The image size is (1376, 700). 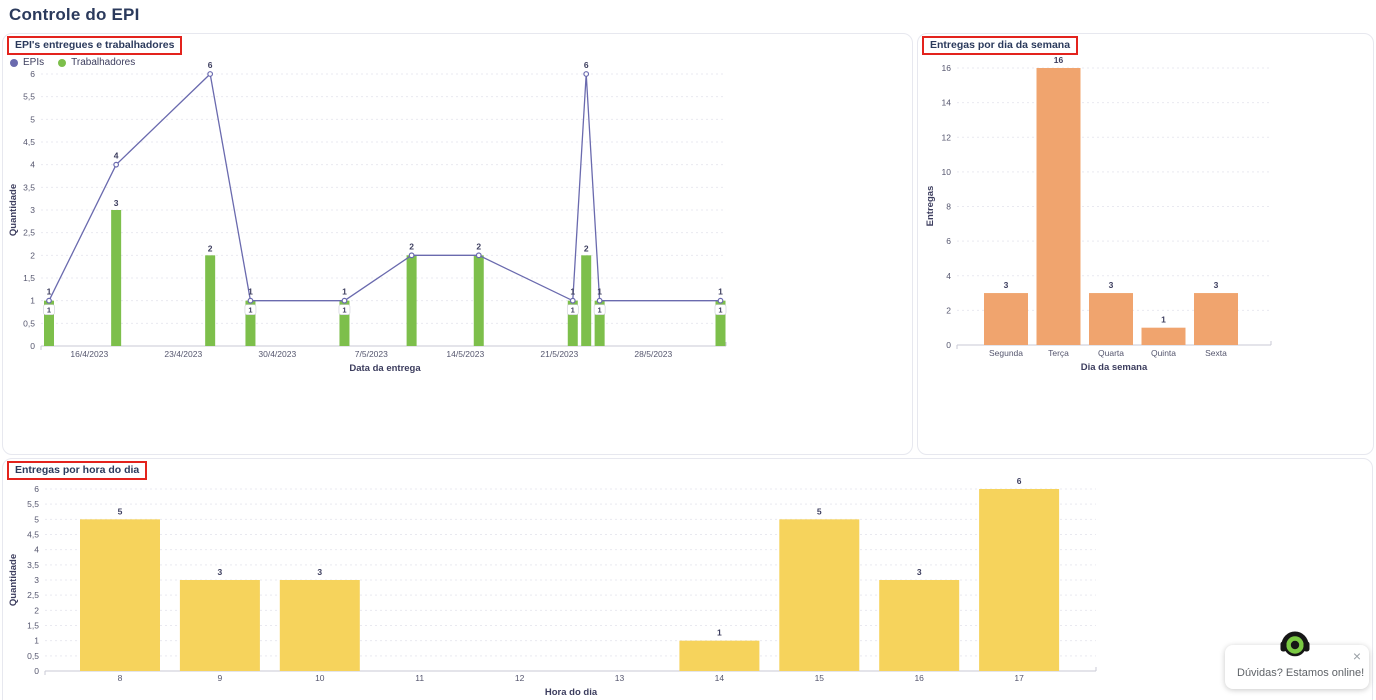 I want to click on svg-text: 2,5, so click(x=33, y=595).